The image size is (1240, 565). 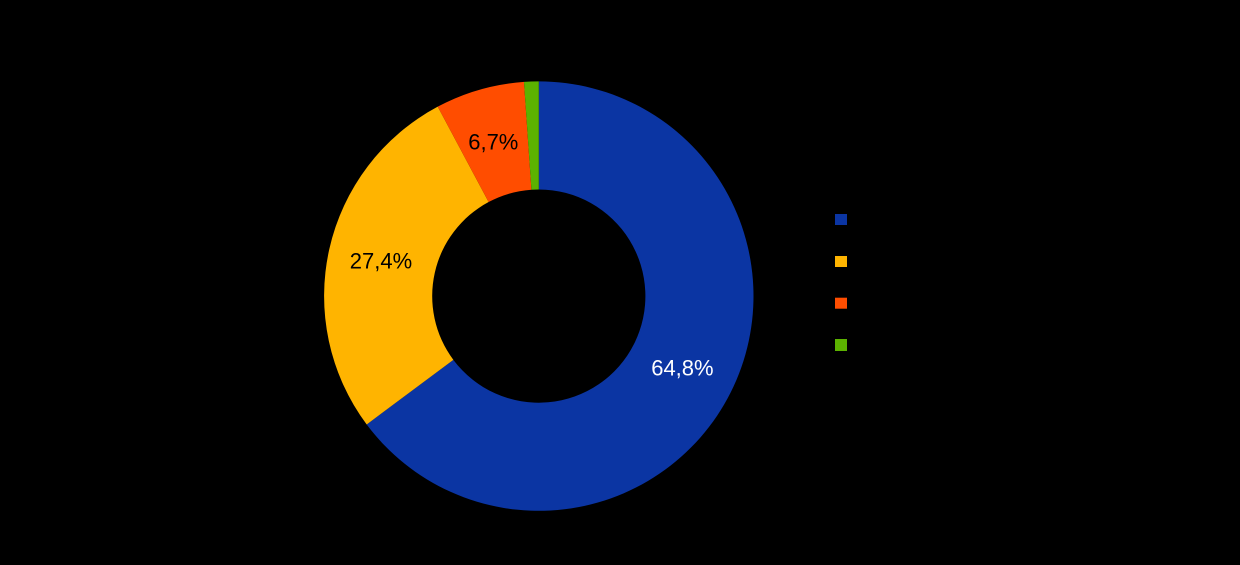 I want to click on svg-text: 64,8%, so click(x=682, y=368).